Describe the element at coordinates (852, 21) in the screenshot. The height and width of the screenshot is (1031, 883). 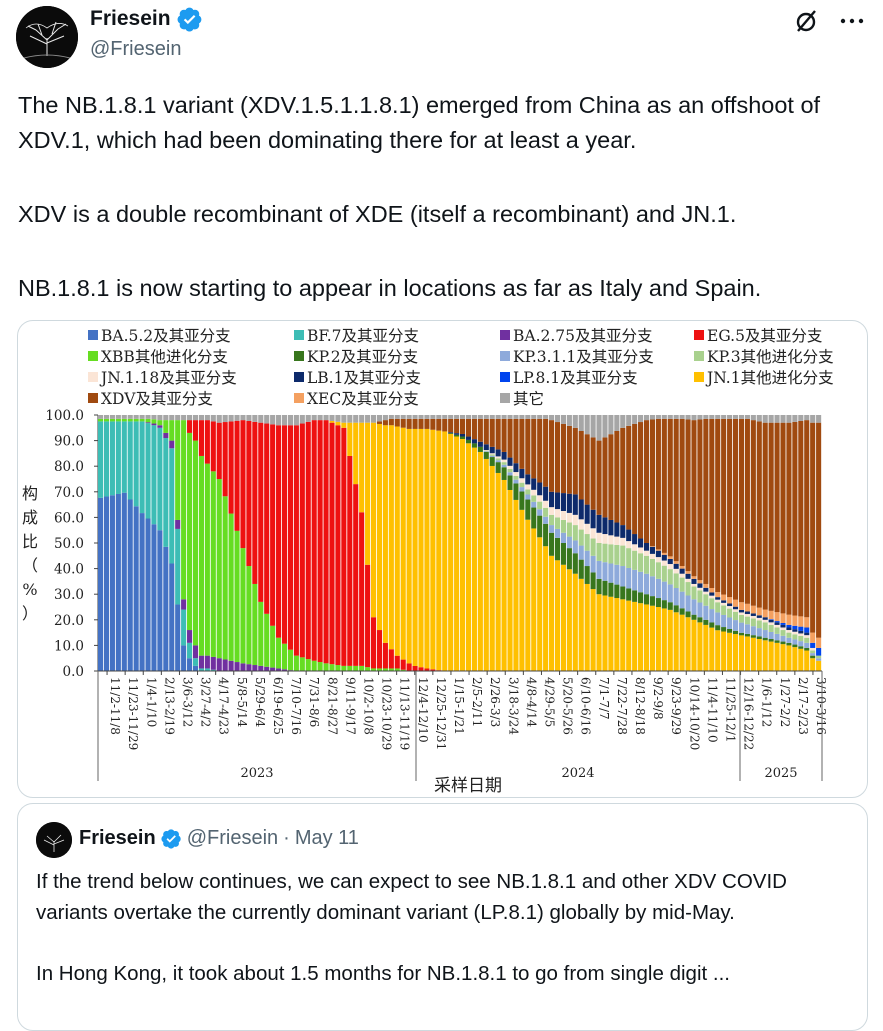
I see `more-horizontal-icon` at that location.